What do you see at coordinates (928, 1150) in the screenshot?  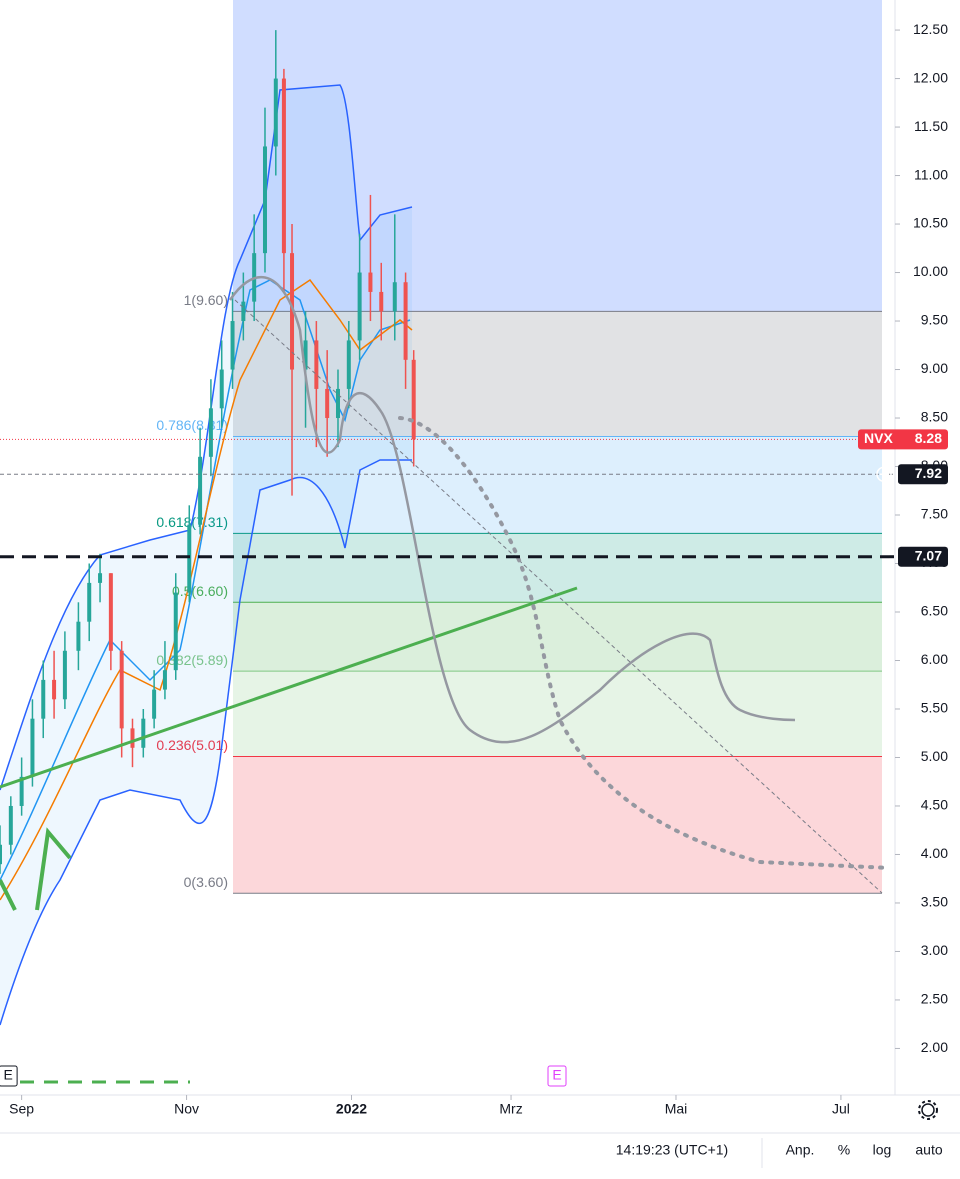 I see `status-button: auto` at bounding box center [928, 1150].